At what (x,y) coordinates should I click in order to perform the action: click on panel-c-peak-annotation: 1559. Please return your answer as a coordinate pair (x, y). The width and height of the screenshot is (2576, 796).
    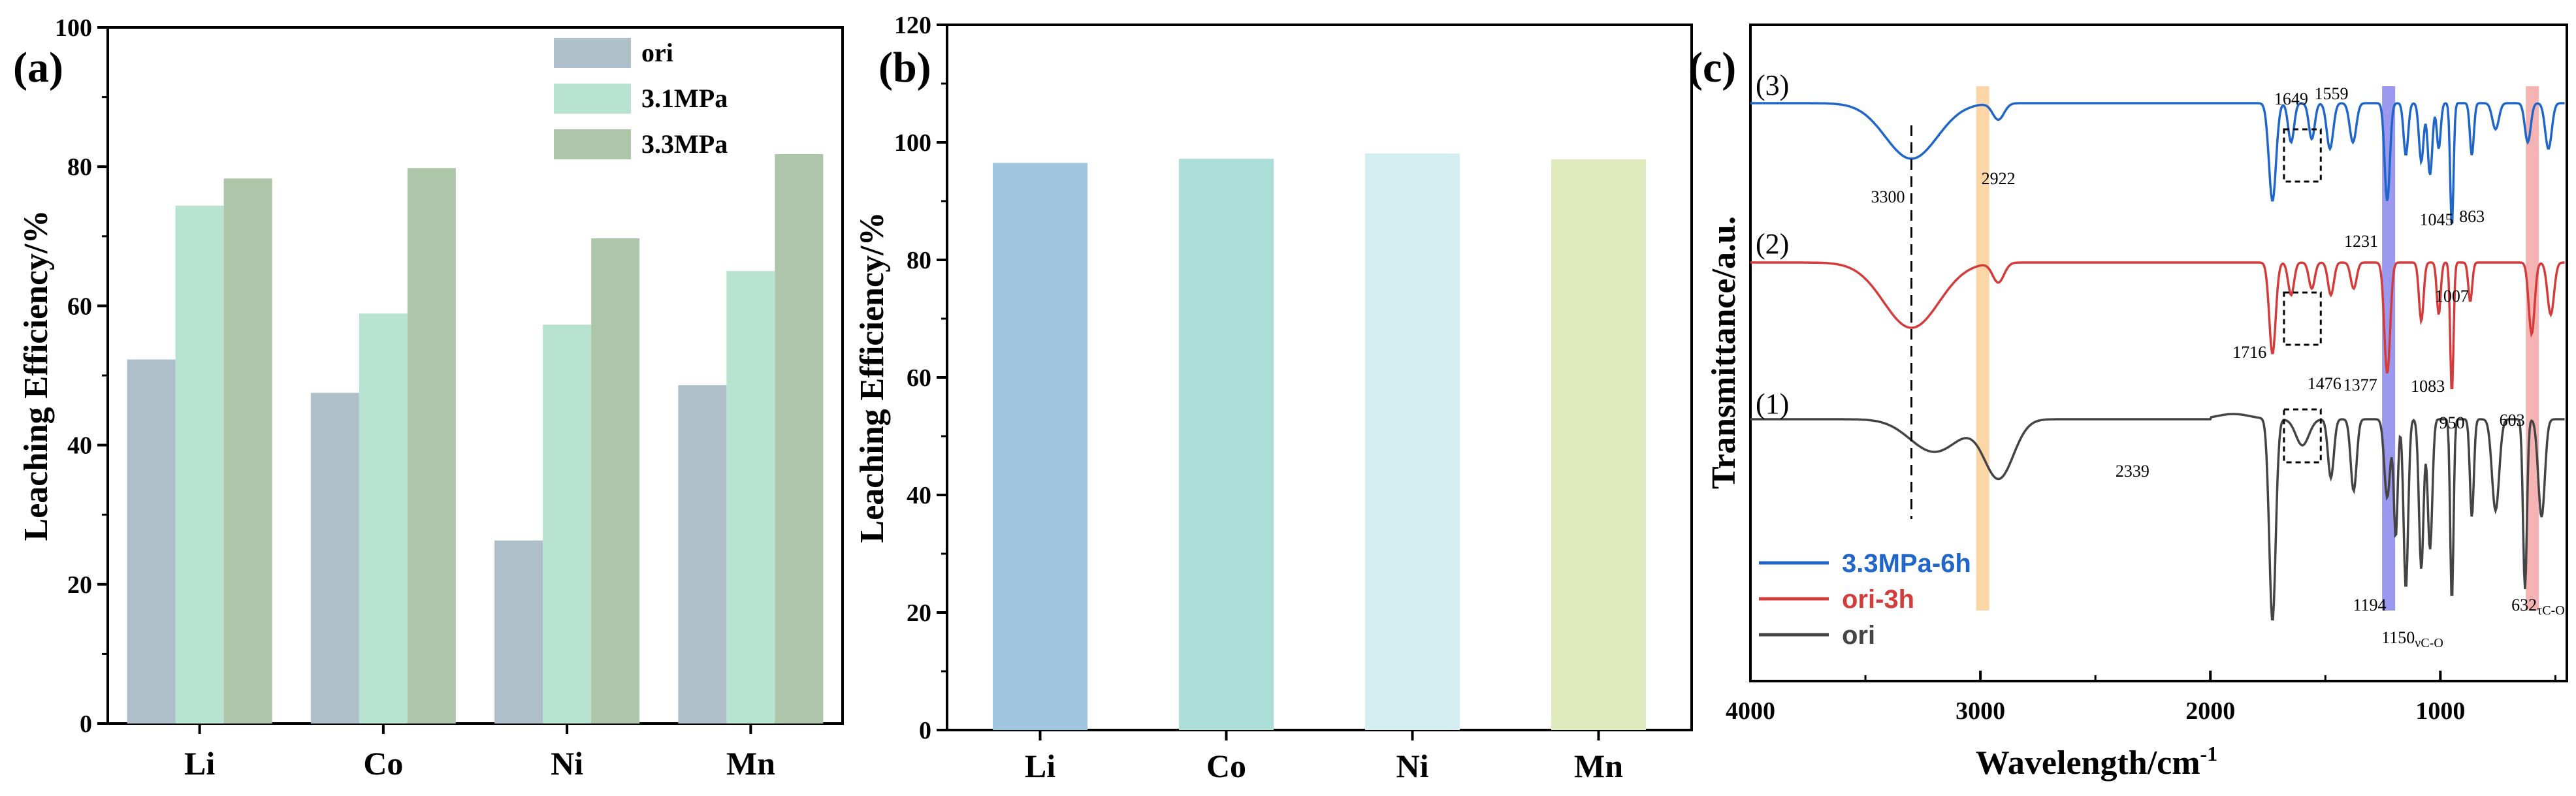
    Looking at the image, I should click on (2332, 93).